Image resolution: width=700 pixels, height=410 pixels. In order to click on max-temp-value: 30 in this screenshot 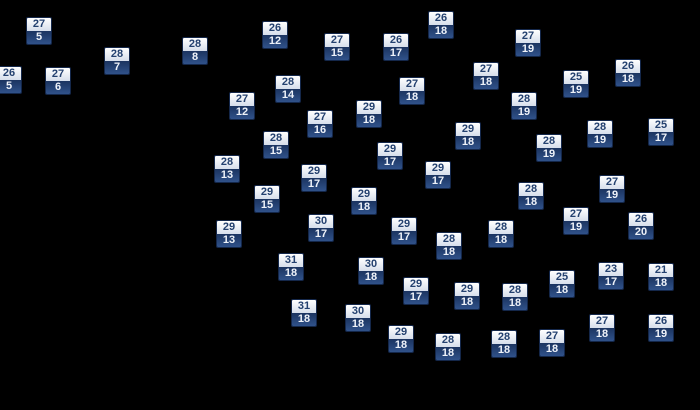, I will do `click(321, 221)`.